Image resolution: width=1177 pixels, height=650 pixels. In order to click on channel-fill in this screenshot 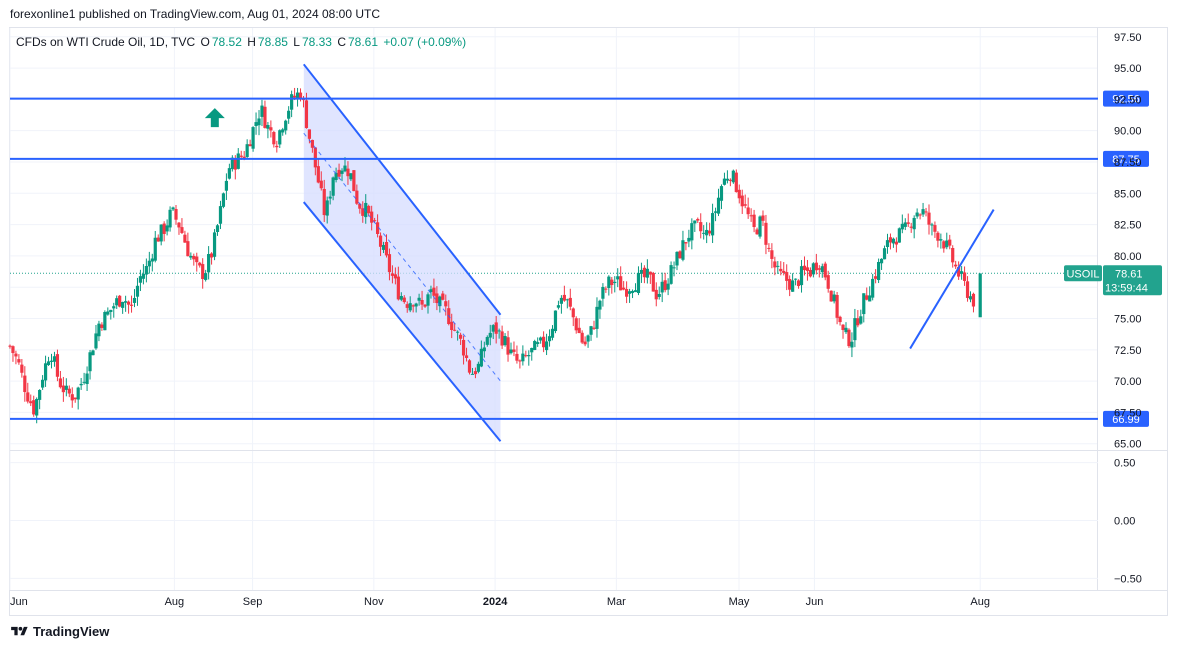, I will do `click(402, 253)`.